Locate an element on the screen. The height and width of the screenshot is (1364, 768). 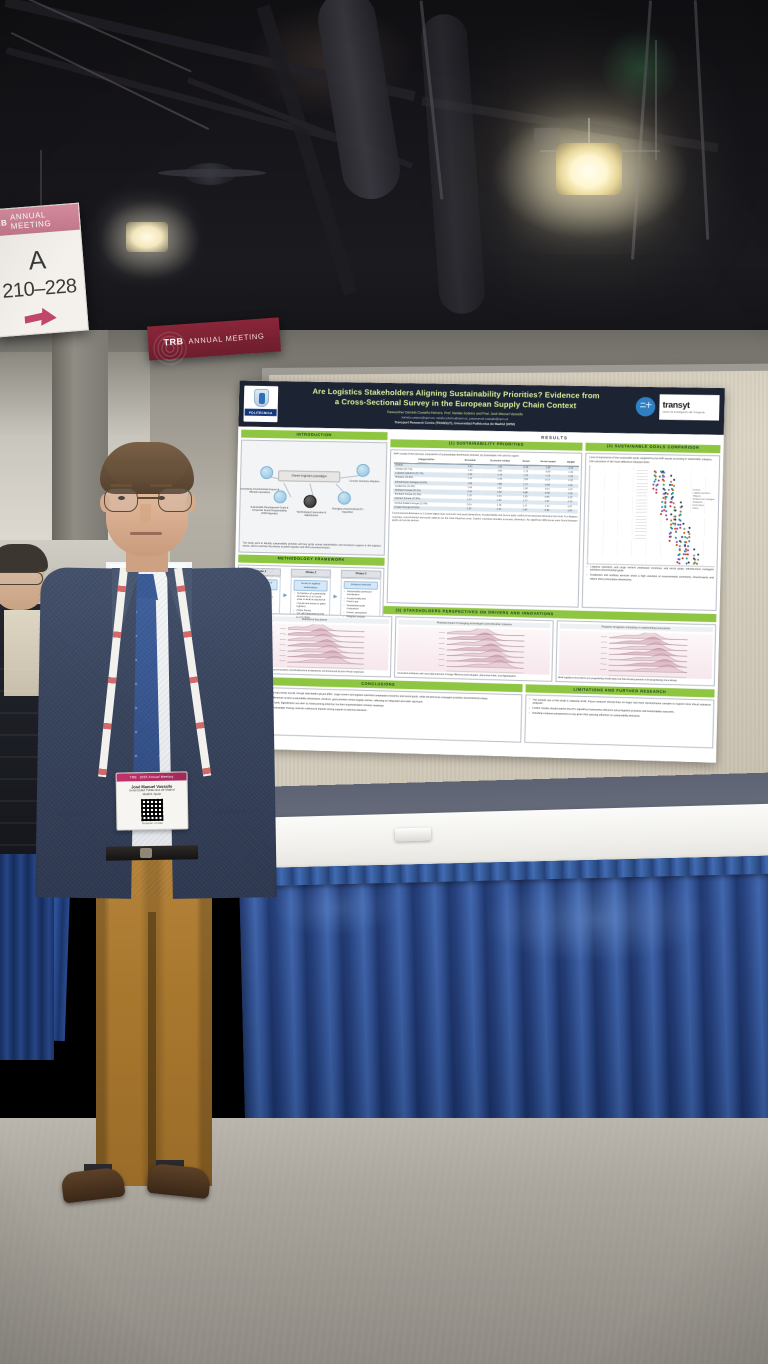
presenter-glasses is located at coordinates (148, 500).